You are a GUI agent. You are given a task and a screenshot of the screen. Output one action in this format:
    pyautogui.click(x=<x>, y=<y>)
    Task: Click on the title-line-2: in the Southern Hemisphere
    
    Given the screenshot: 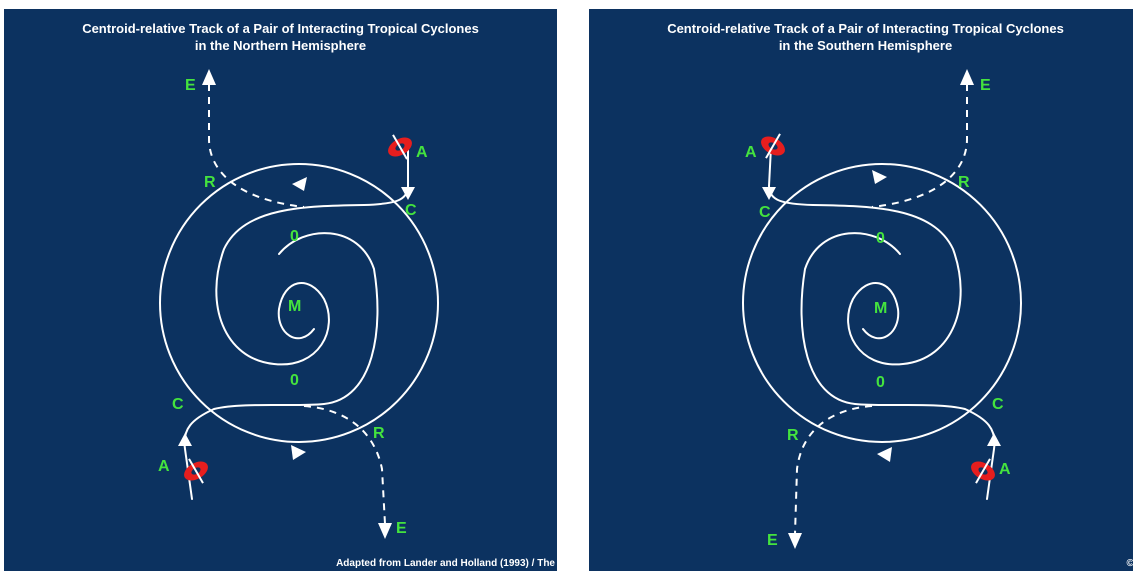 What is the action you would take?
    pyautogui.click(x=865, y=45)
    